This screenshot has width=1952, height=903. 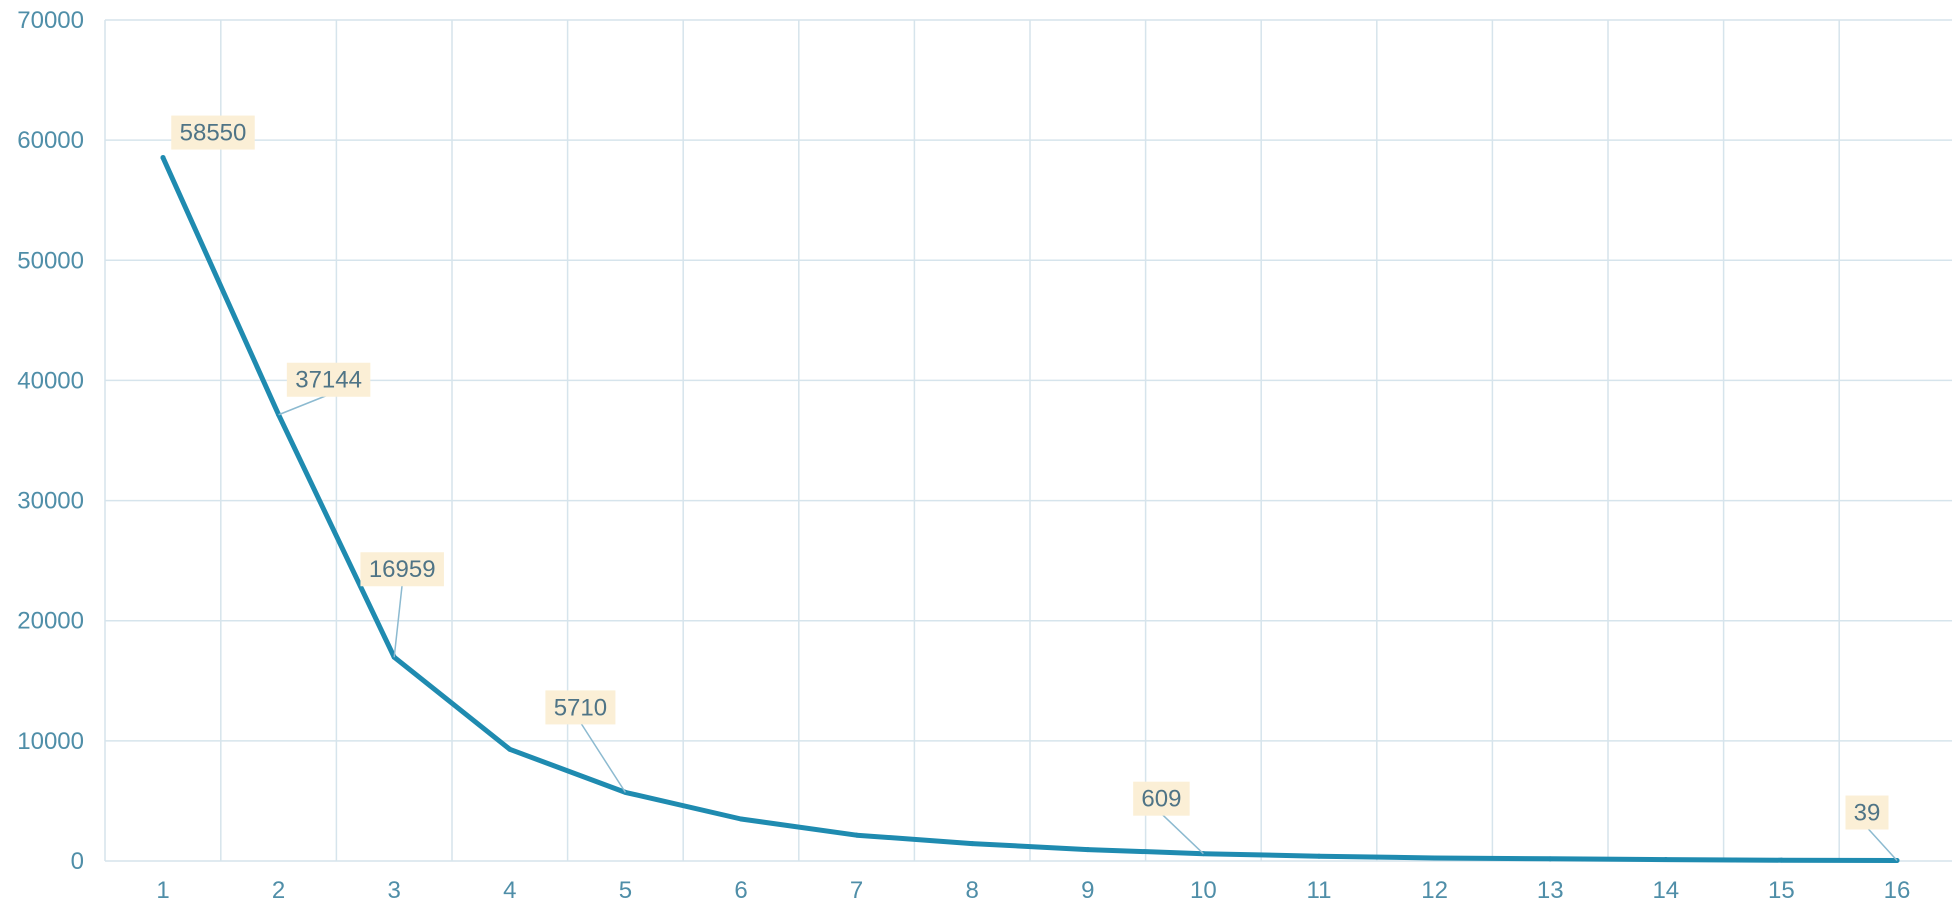 What do you see at coordinates (1665, 890) in the screenshot?
I see `x-tick-label: 14` at bounding box center [1665, 890].